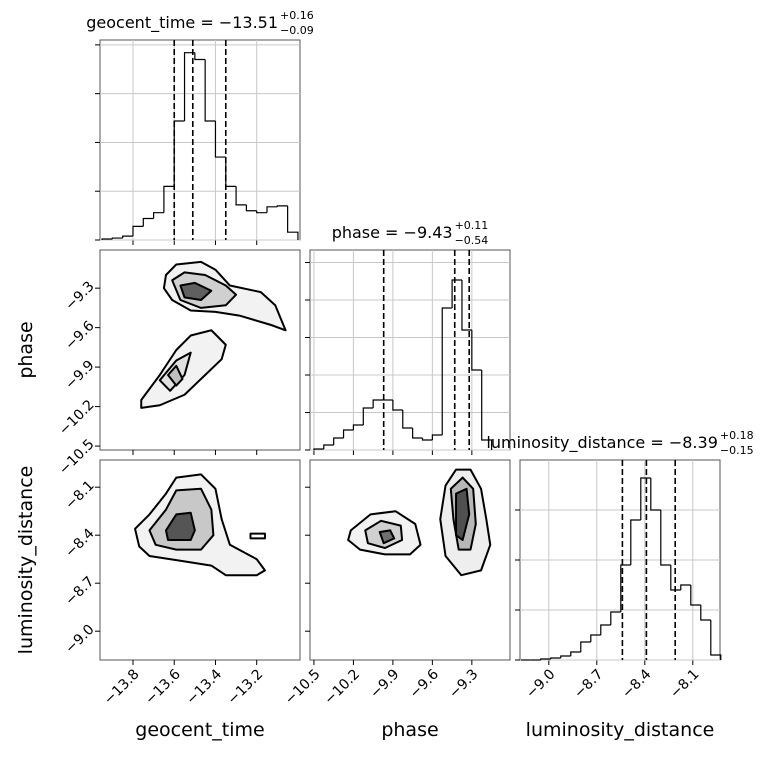 Image resolution: width=760 pixels, height=760 pixels. What do you see at coordinates (620, 730) in the screenshot?
I see `x-axis-label: luminosity_distance` at bounding box center [620, 730].